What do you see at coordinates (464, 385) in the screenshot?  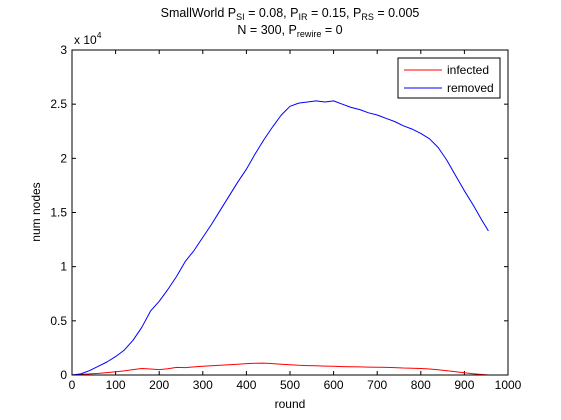 I see `x-tick-label: 900` at bounding box center [464, 385].